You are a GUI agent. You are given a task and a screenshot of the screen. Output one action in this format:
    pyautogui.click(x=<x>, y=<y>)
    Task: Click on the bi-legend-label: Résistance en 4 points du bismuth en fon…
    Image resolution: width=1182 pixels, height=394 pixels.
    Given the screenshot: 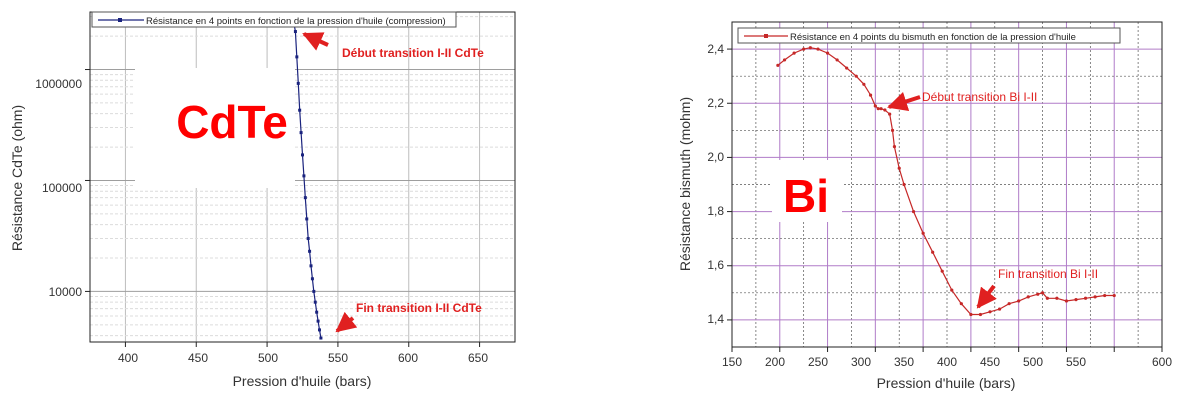 What is the action you would take?
    pyautogui.click(x=933, y=37)
    